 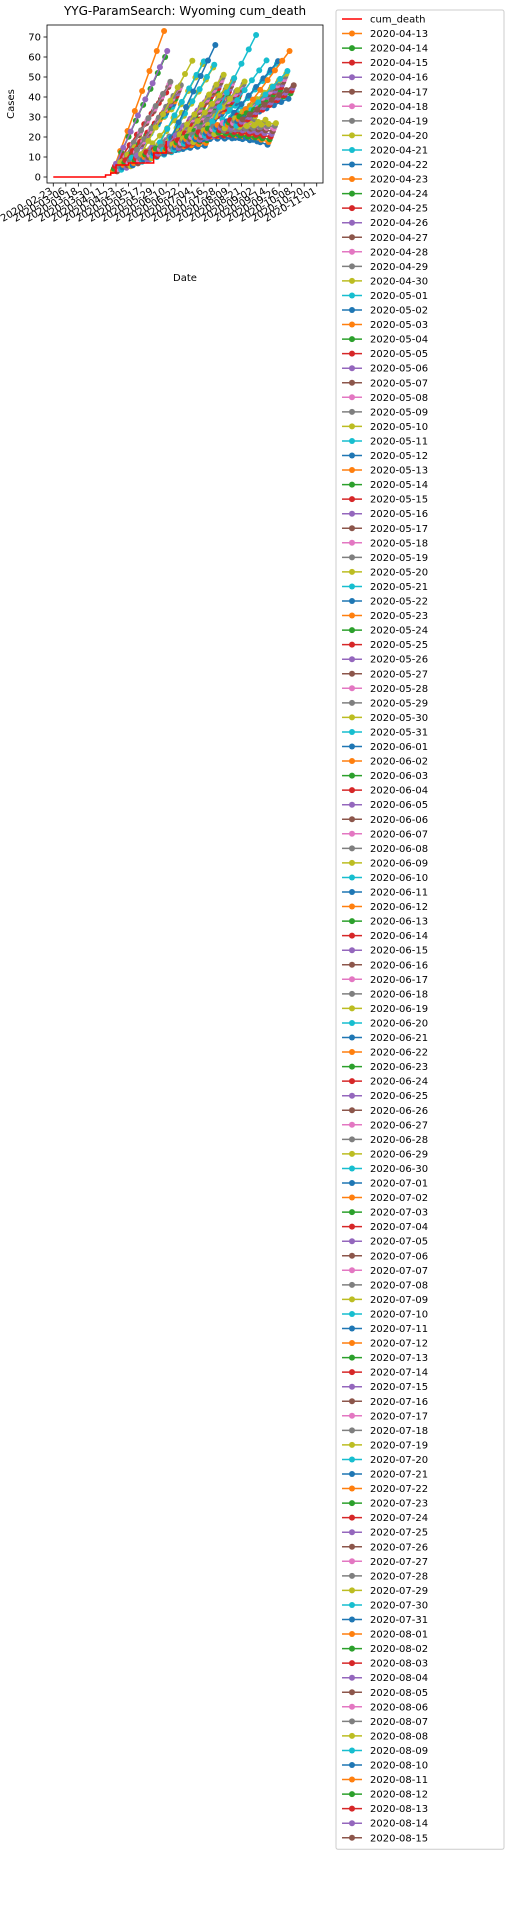 What do you see at coordinates (385, 514) in the screenshot?
I see `legend-item: 2020-05-16` at bounding box center [385, 514].